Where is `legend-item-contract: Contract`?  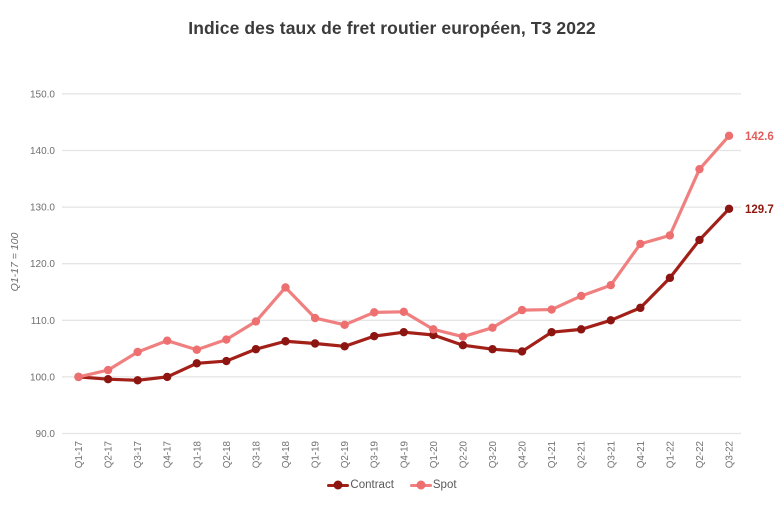 legend-item-contract: Contract is located at coordinates (360, 485).